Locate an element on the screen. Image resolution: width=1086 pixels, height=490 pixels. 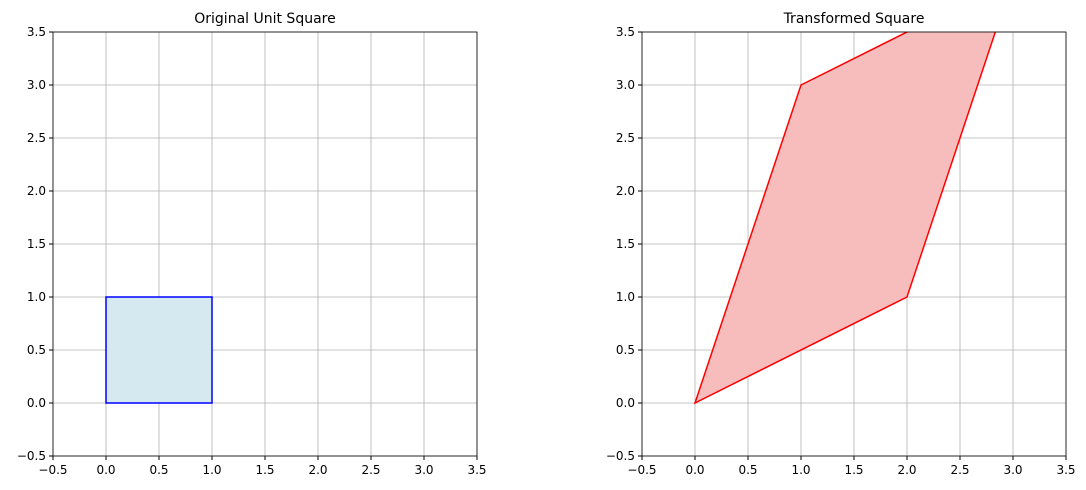
shape is located at coordinates (159, 350).